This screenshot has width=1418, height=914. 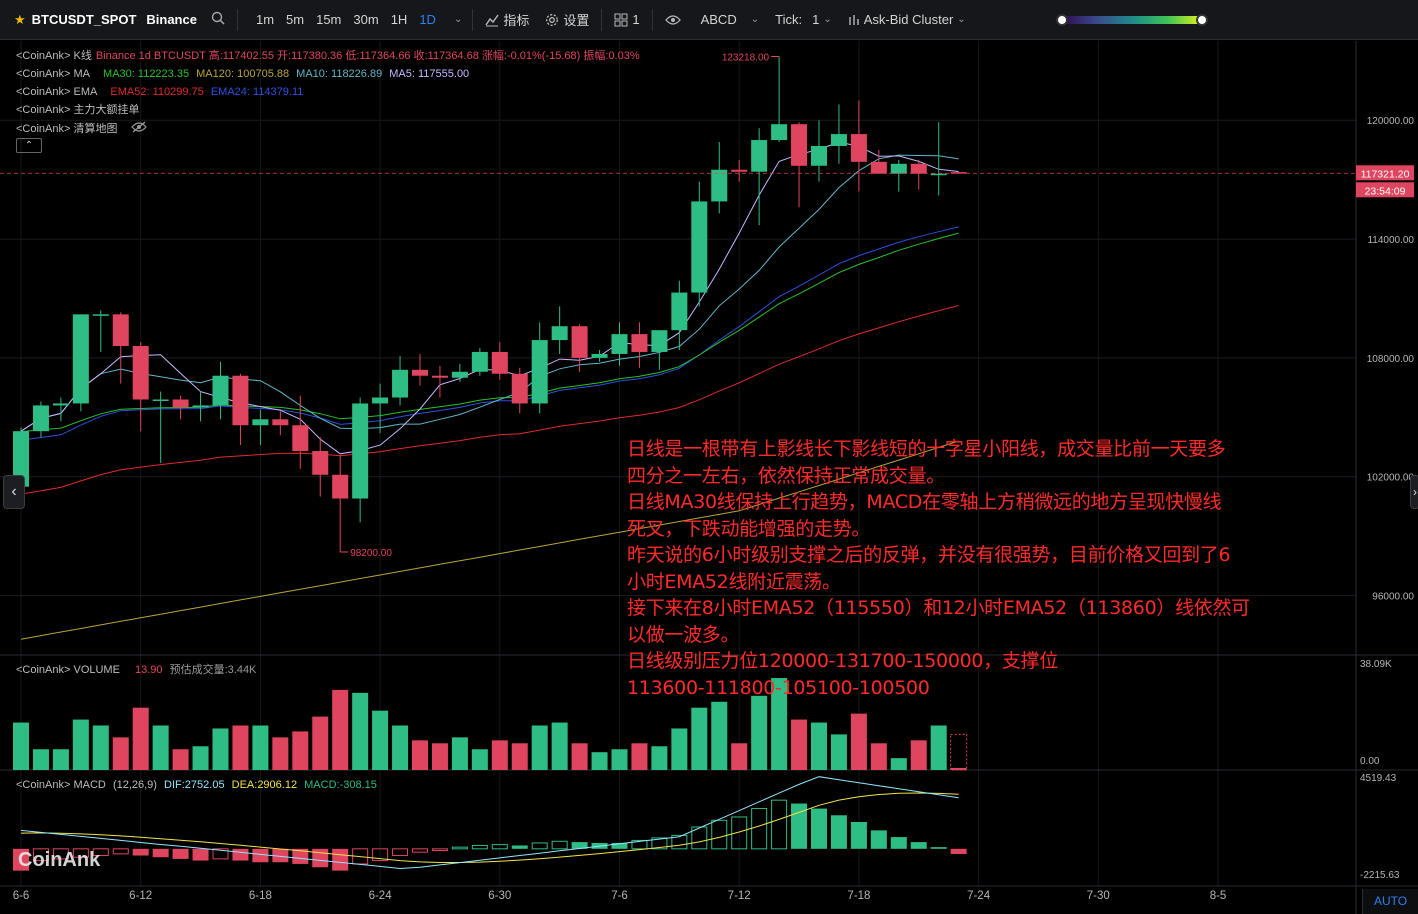 I want to click on slider-handle-right, so click(x=1202, y=20).